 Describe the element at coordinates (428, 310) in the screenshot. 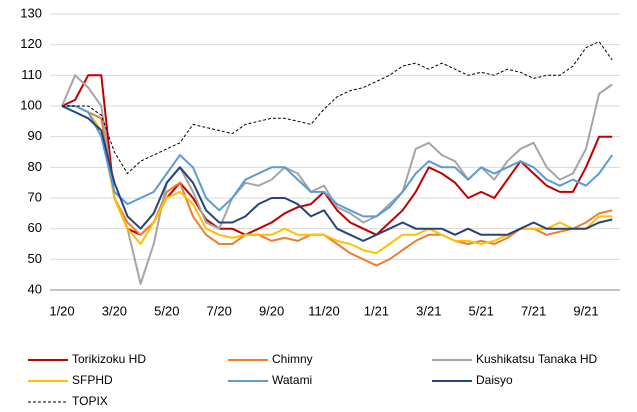

I see `x-tick-label: 3/21` at that location.